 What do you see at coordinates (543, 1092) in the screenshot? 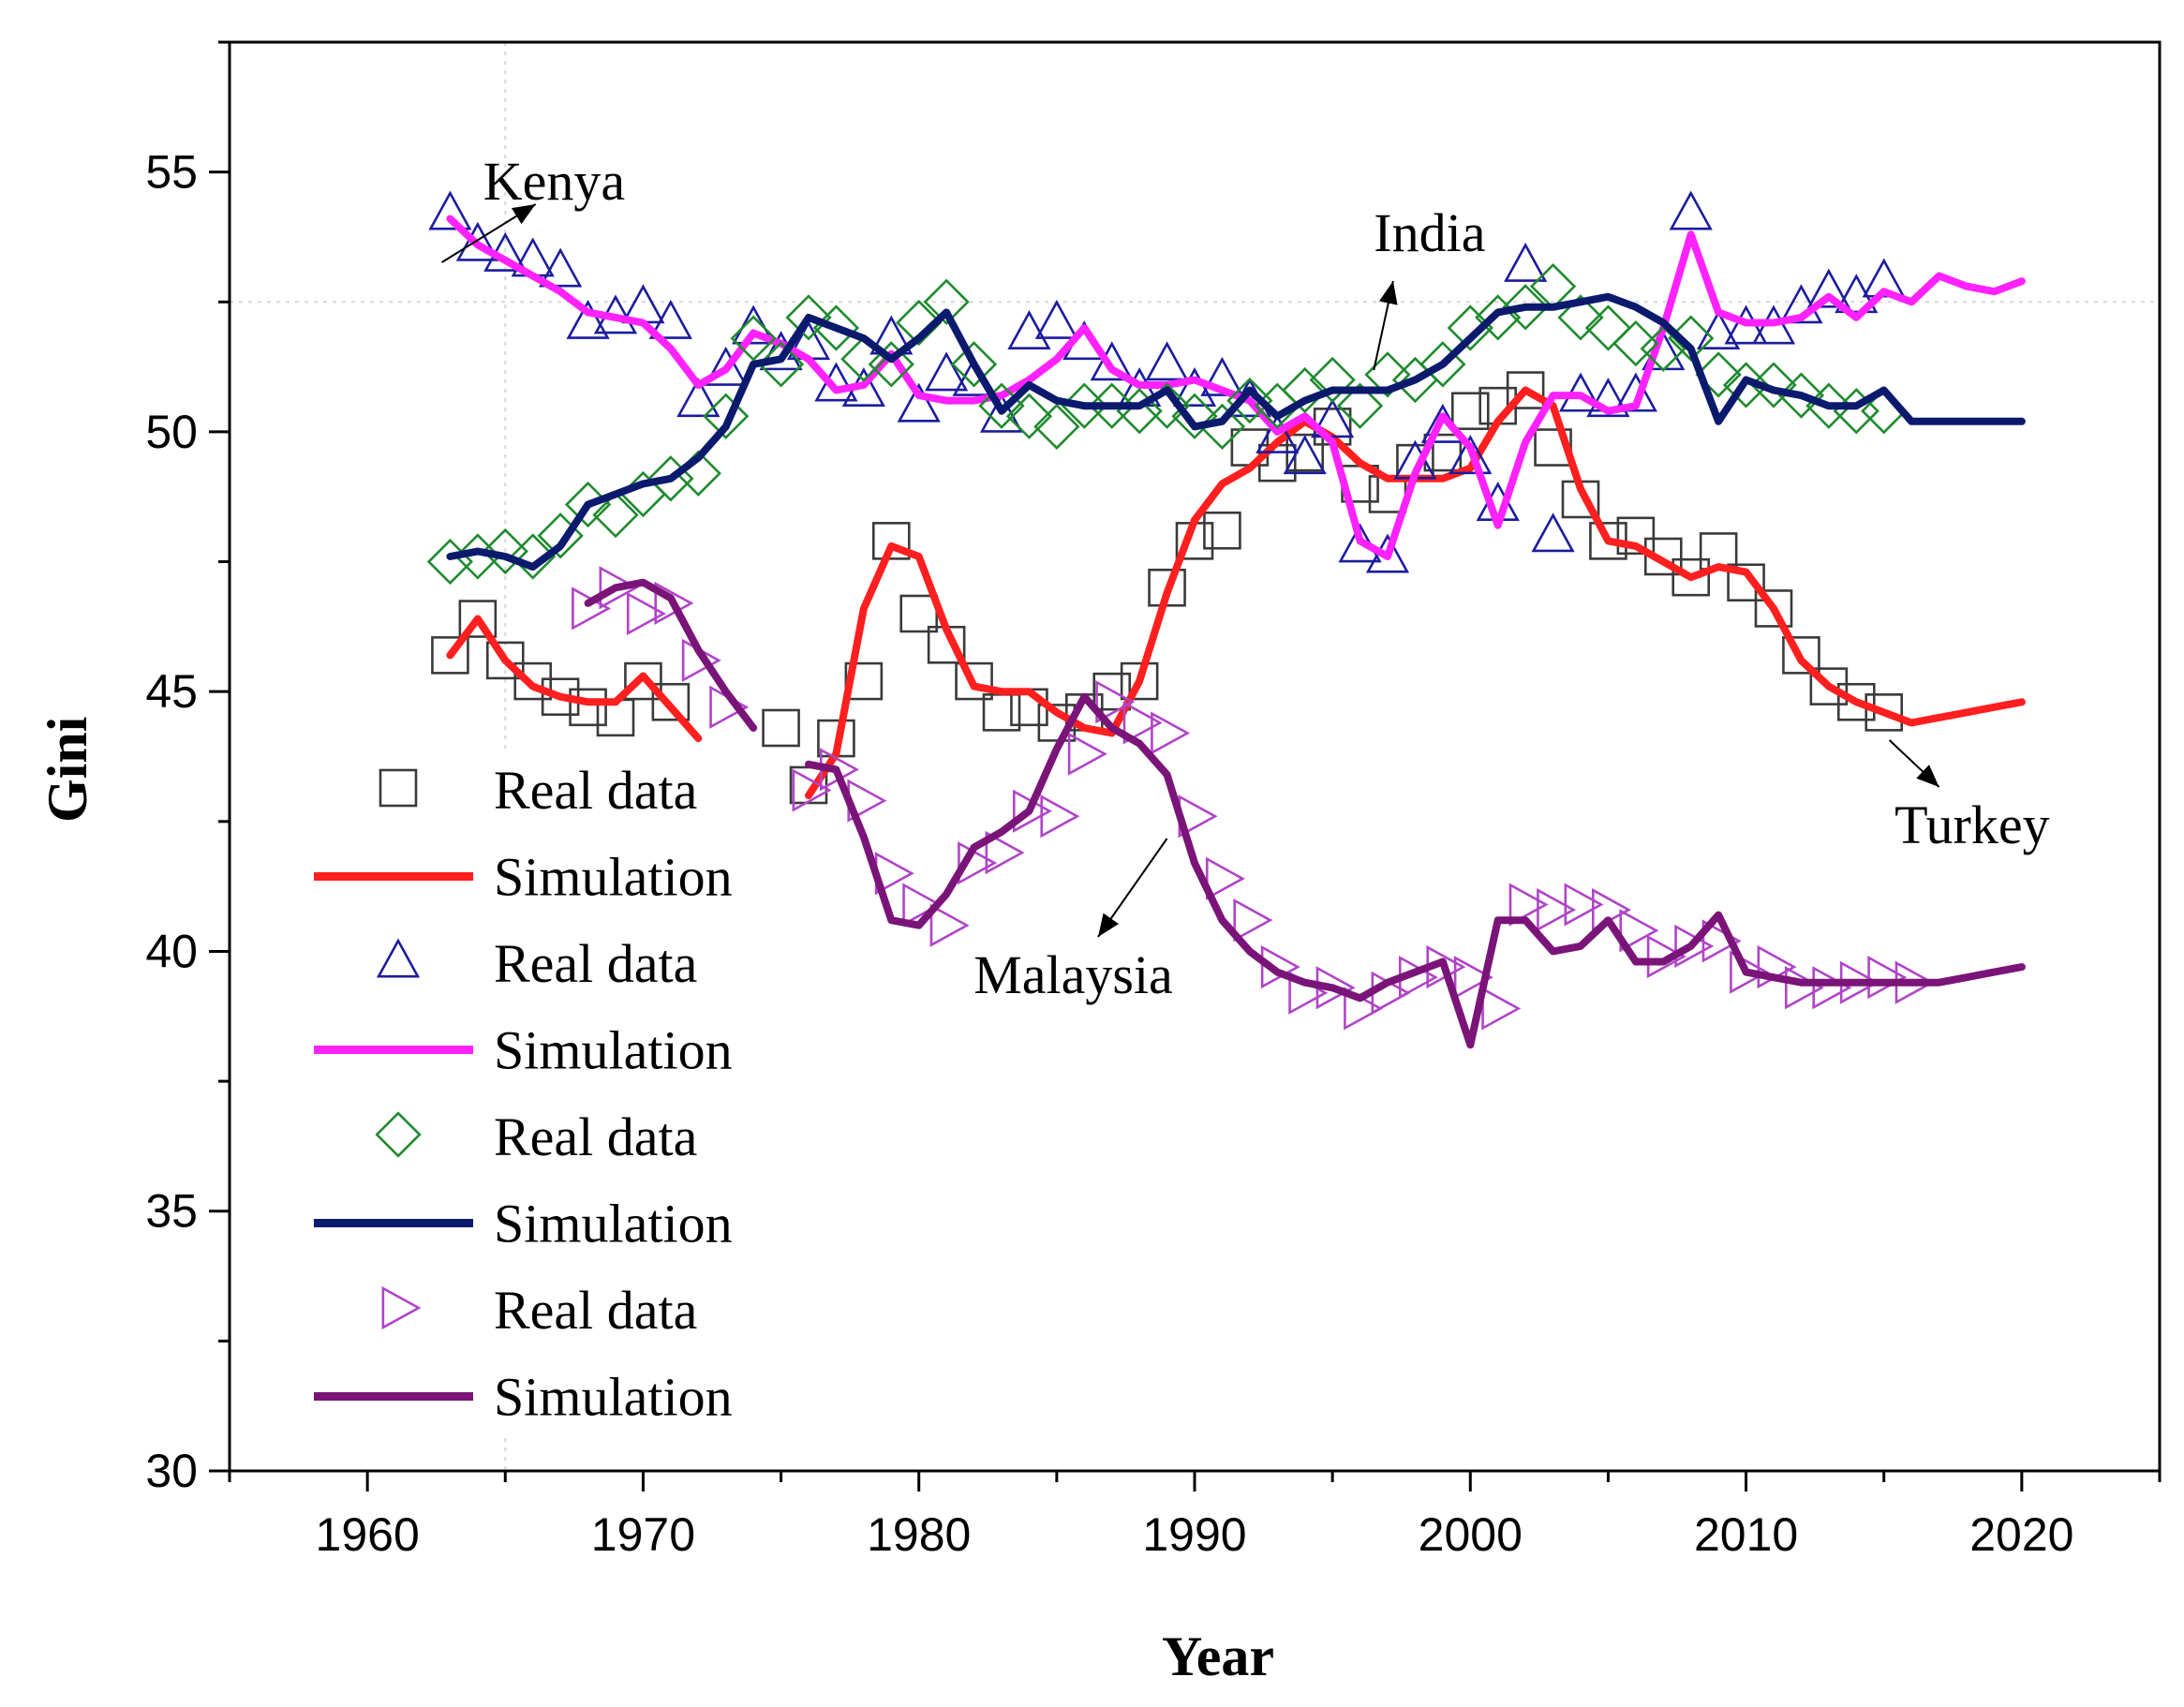
I see `legend-background` at bounding box center [543, 1092].